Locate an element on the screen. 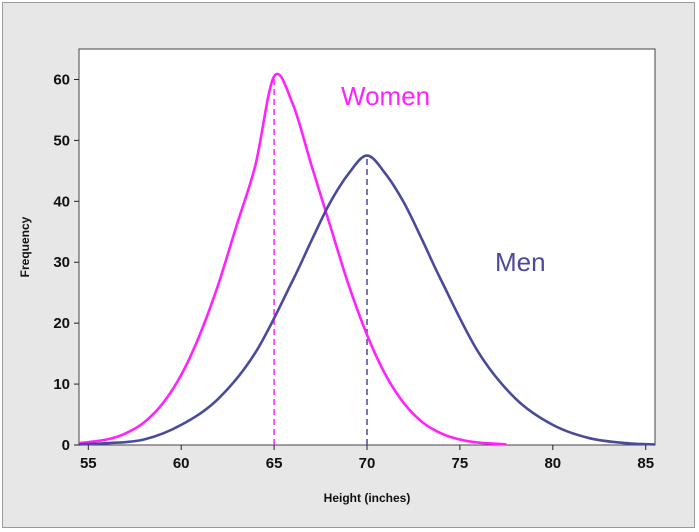 The image size is (699, 532). women-series-label: Women is located at coordinates (385, 96).